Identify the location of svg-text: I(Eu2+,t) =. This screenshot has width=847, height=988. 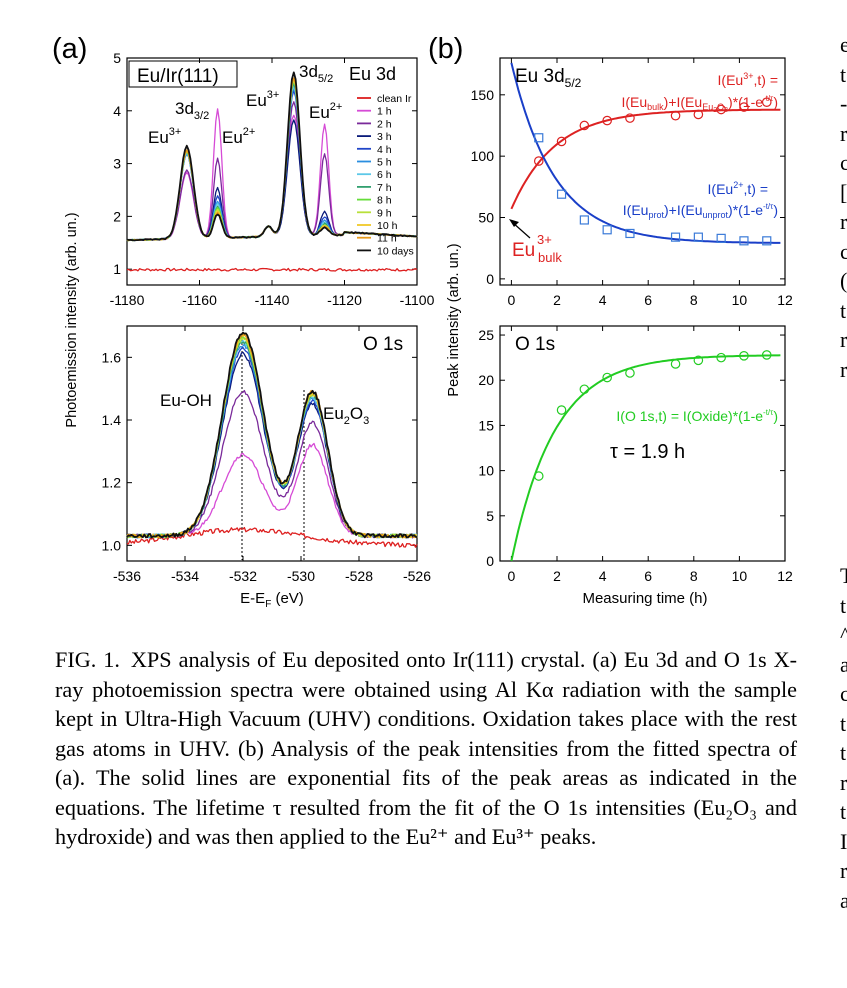
(738, 188).